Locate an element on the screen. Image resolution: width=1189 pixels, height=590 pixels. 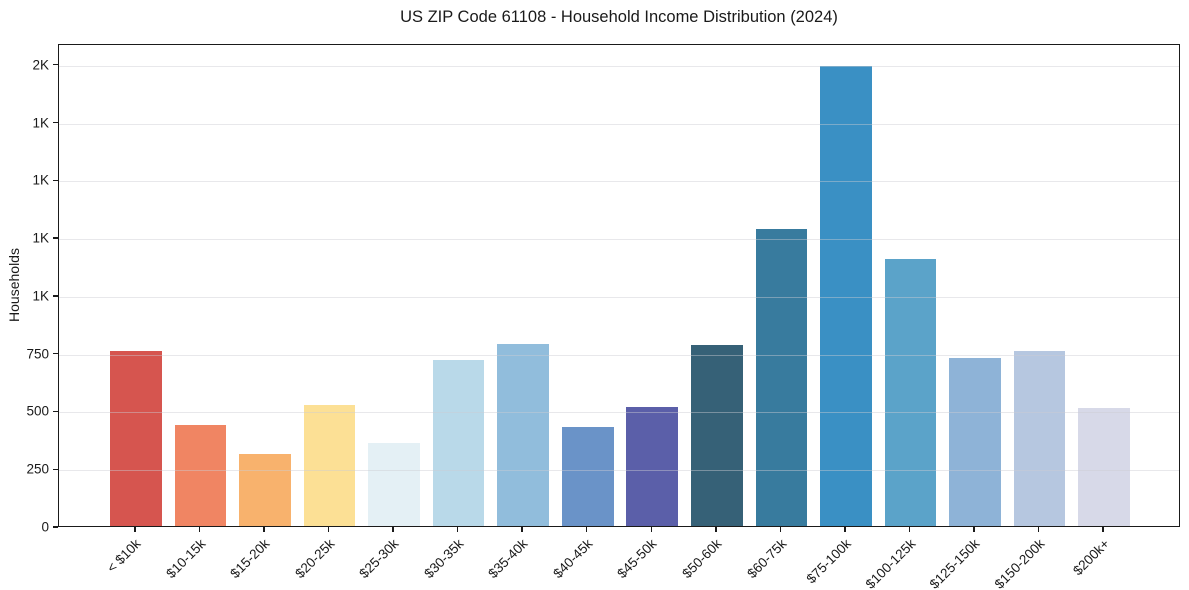
x-tick-label: $100-125k is located at coordinates (890, 563).